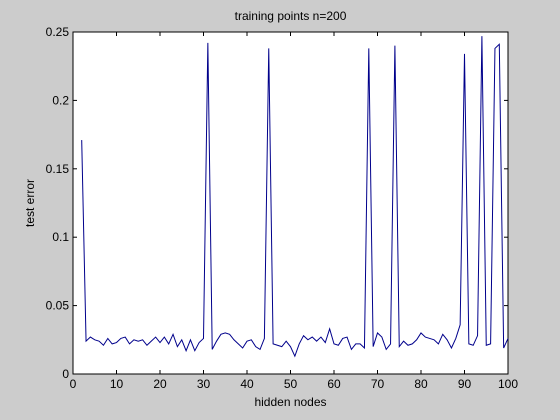 The height and width of the screenshot is (420, 560). What do you see at coordinates (30, 203) in the screenshot?
I see `y-axis-label: test error` at bounding box center [30, 203].